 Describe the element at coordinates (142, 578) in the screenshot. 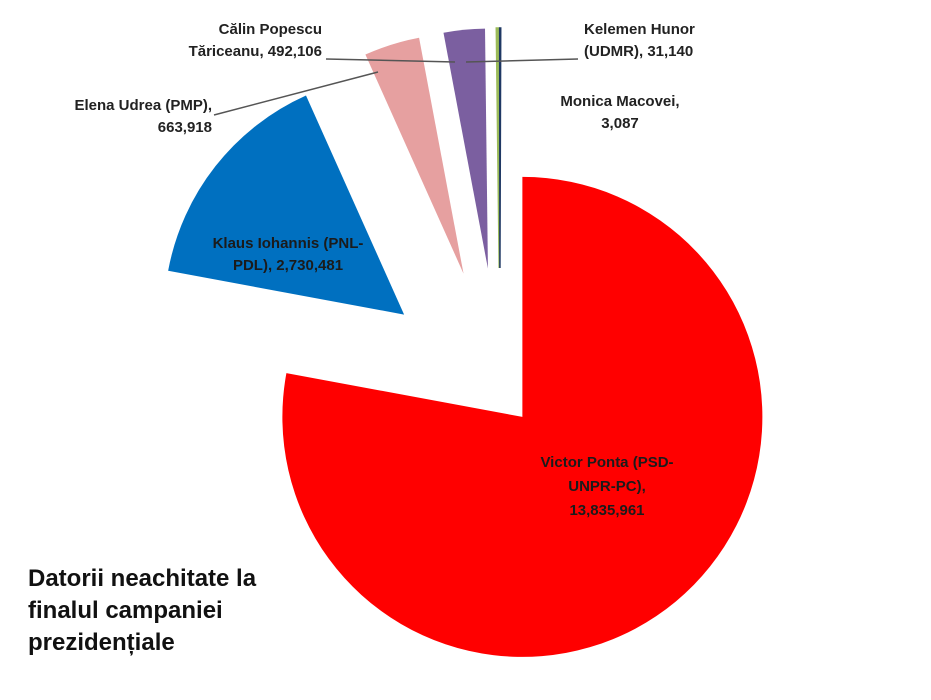

I see `caption-line-1: Datorii neachitate la` at that location.